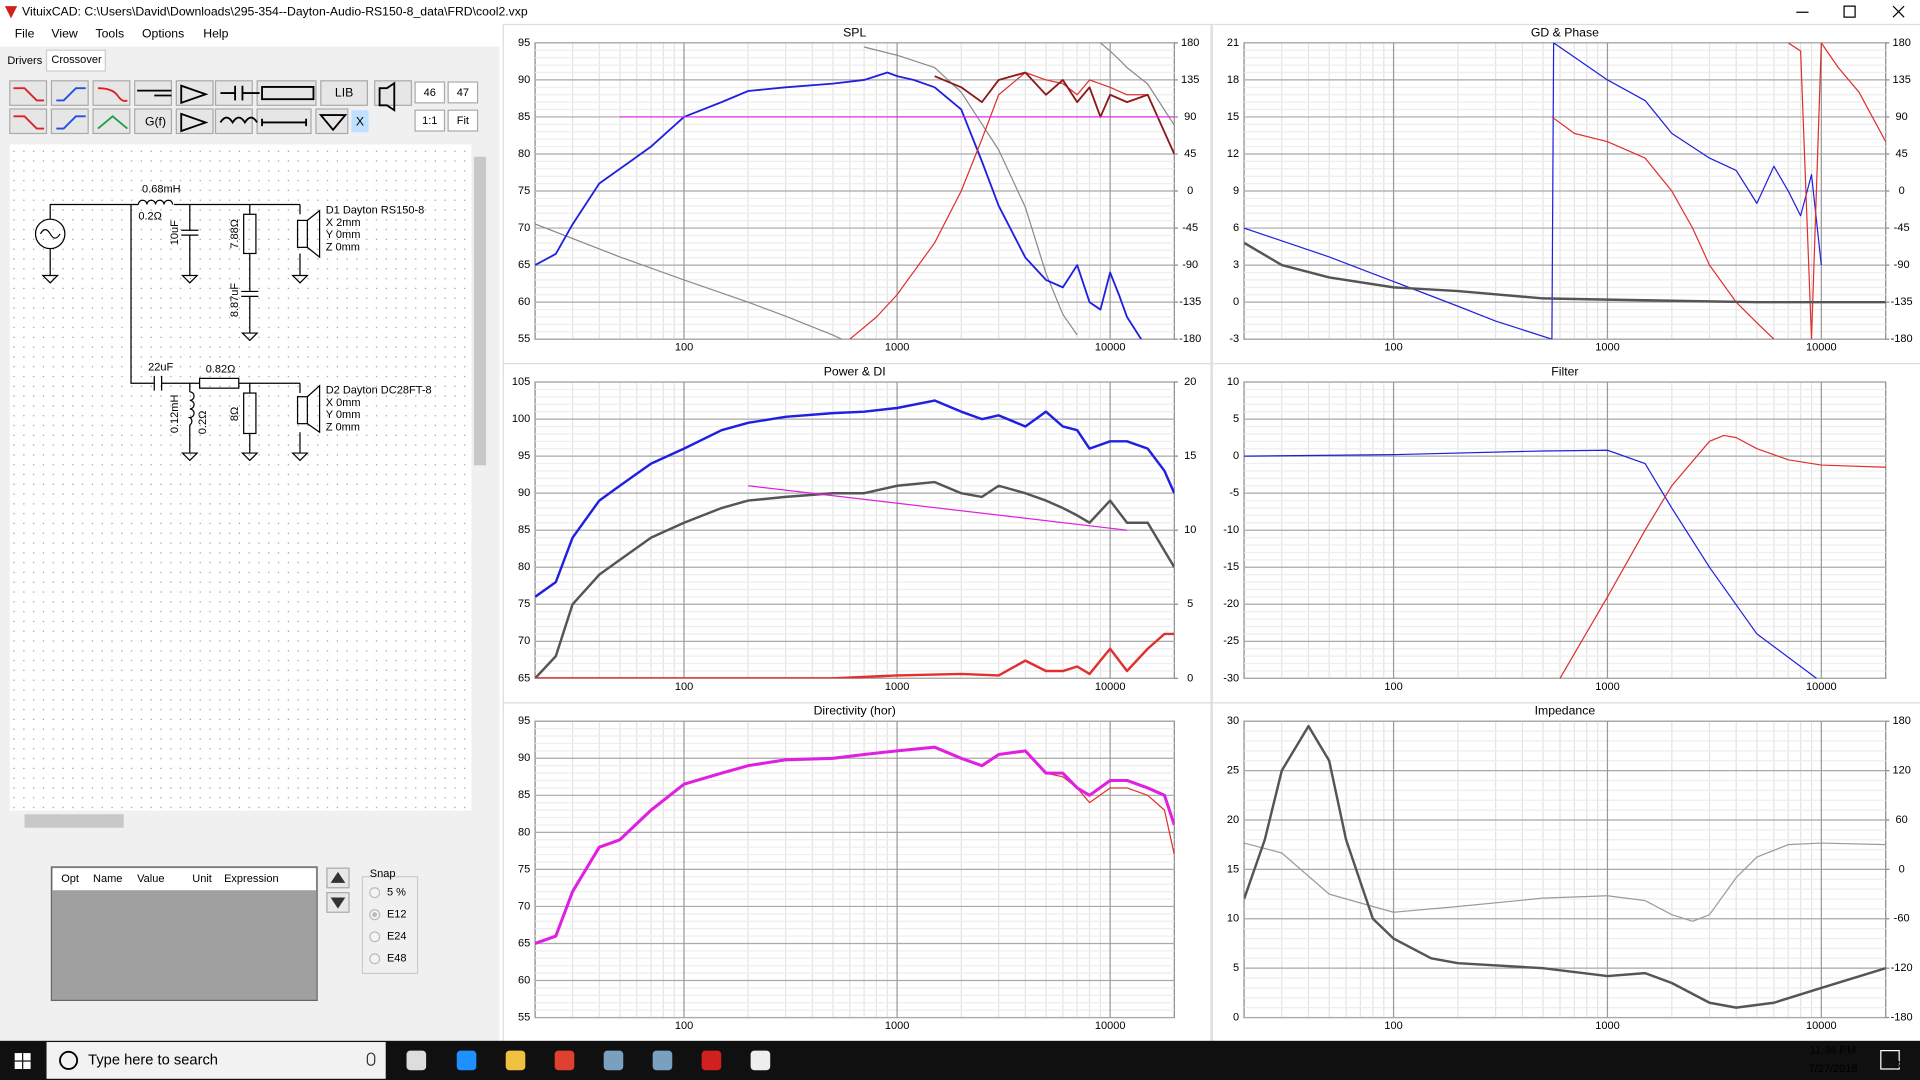 Image resolution: width=1920 pixels, height=1080 pixels. What do you see at coordinates (1890, 1060) in the screenshot?
I see `notification-icon` at bounding box center [1890, 1060].